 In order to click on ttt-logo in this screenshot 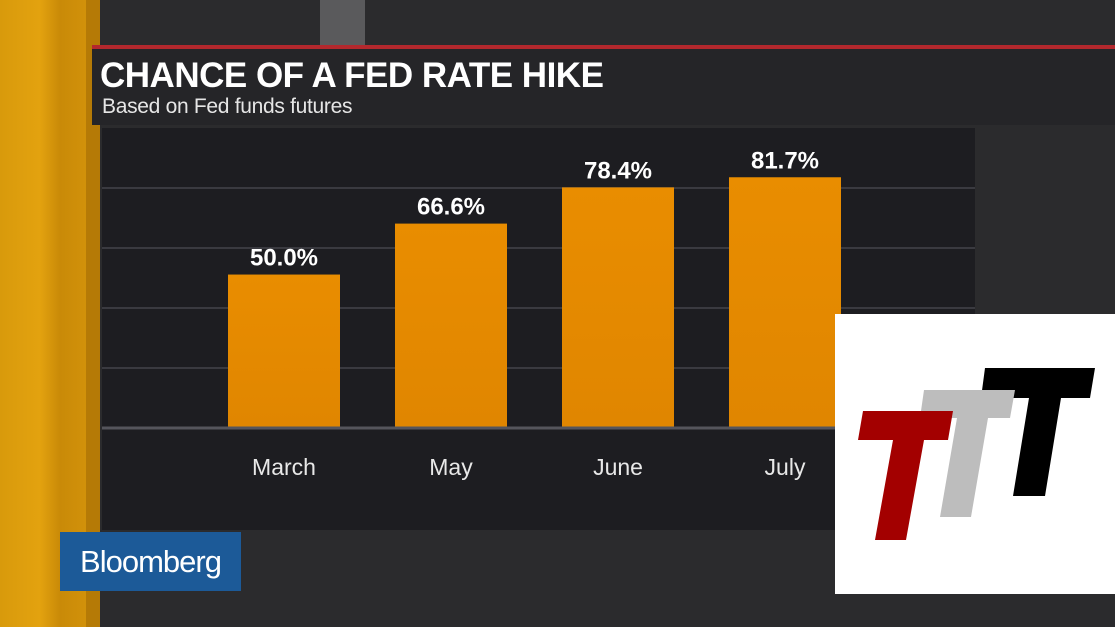, I will do `click(975, 454)`.